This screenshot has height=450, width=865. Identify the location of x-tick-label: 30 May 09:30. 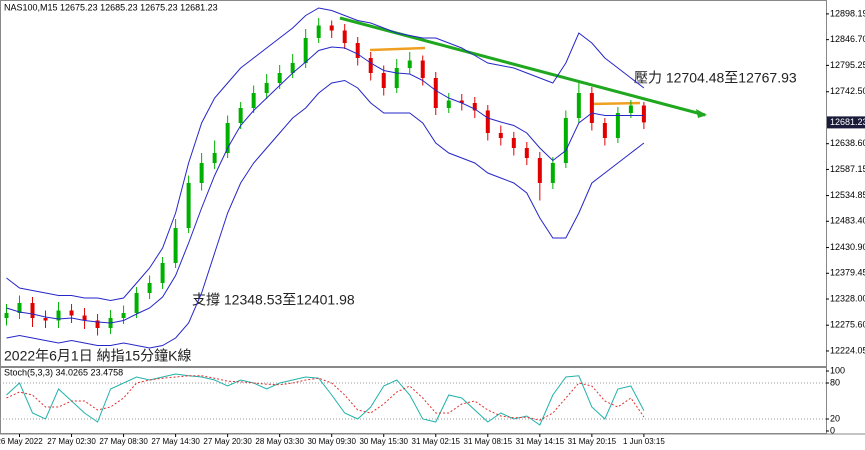
(331, 441).